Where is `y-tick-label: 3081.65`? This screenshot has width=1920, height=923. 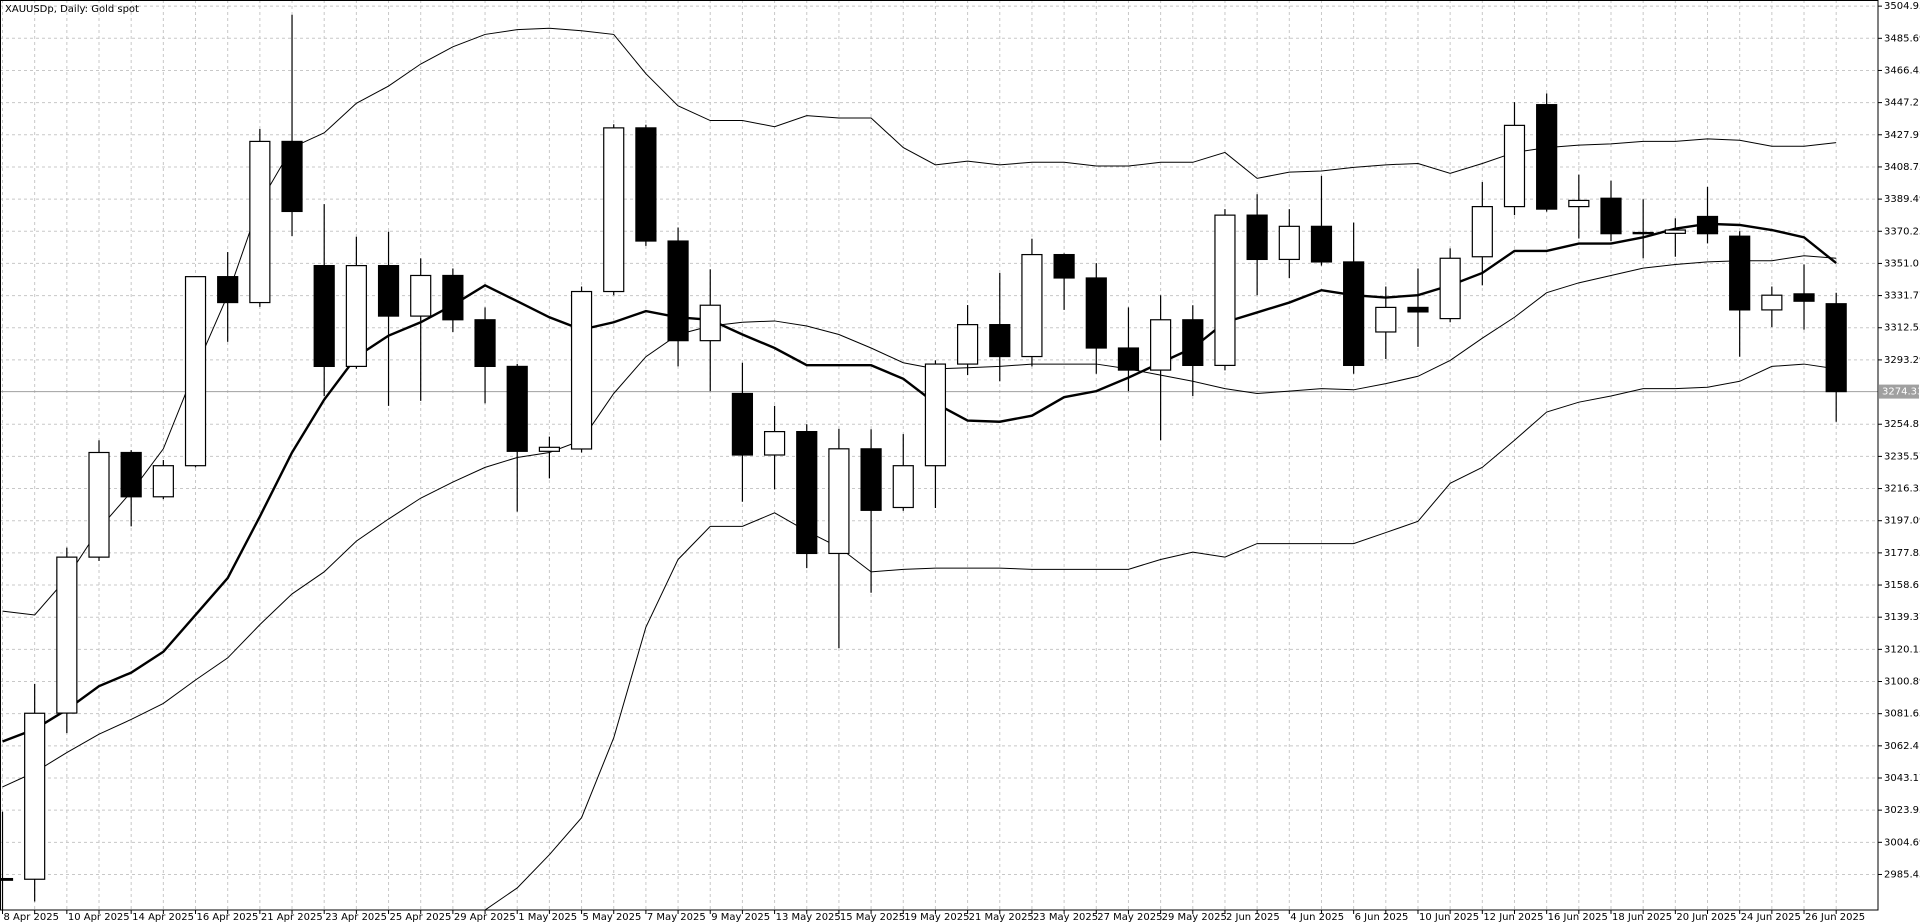
y-tick-label: 3081.65 is located at coordinates (1902, 714).